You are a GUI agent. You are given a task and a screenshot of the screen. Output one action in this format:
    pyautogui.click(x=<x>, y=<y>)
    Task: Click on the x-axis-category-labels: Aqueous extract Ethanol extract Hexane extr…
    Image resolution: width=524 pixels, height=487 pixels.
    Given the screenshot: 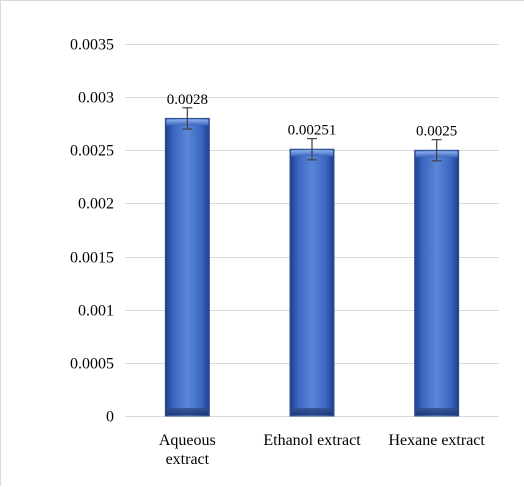 What is the action you would take?
    pyautogui.click(x=322, y=450)
    